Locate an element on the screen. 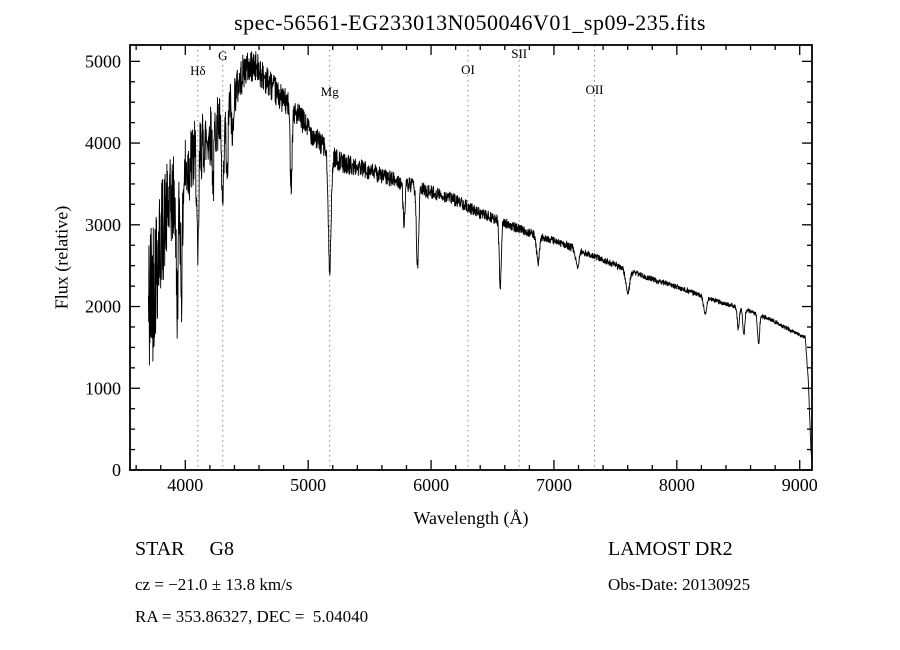 The width and height of the screenshot is (900, 650). x-tick-label: 9000 is located at coordinates (800, 485).